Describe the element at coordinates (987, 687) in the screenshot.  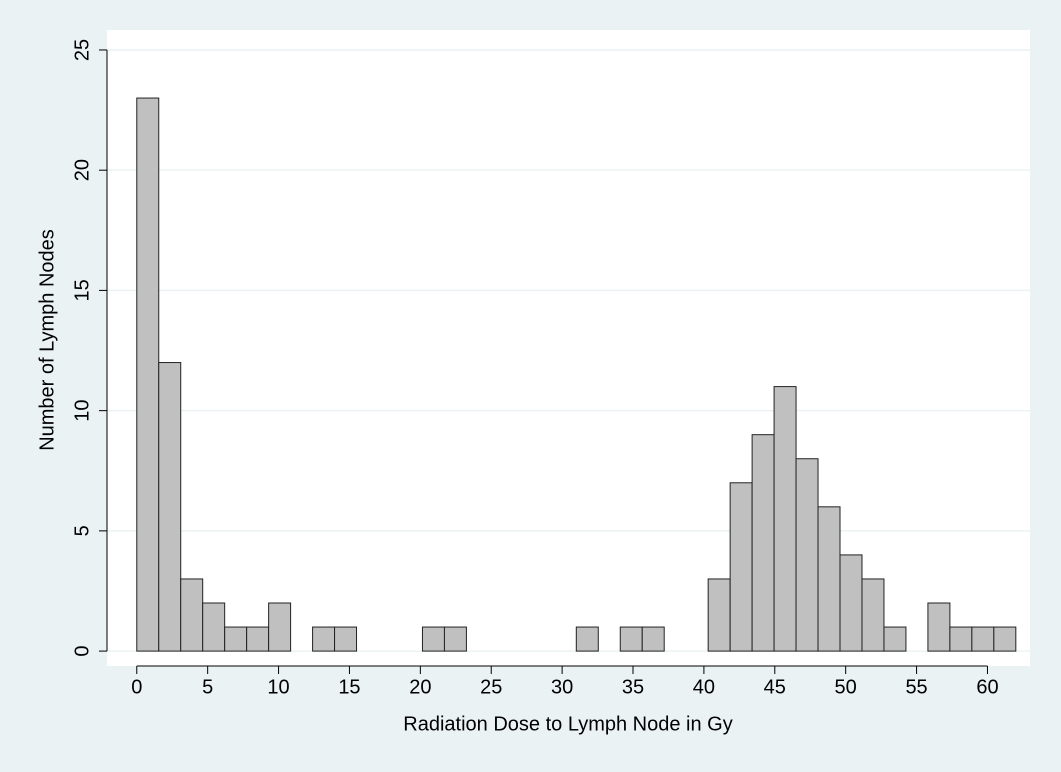
I see `x-tick-label: 60` at that location.